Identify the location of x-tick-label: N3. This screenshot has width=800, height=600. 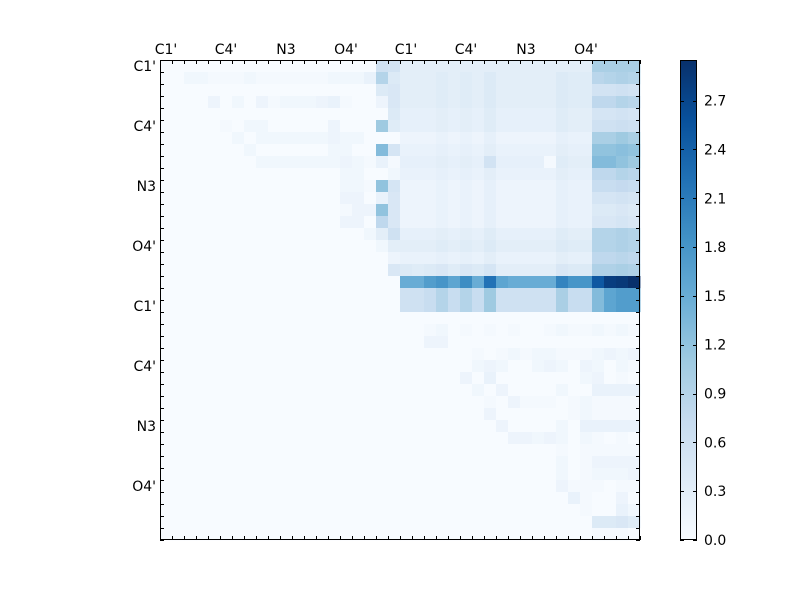
(285, 50).